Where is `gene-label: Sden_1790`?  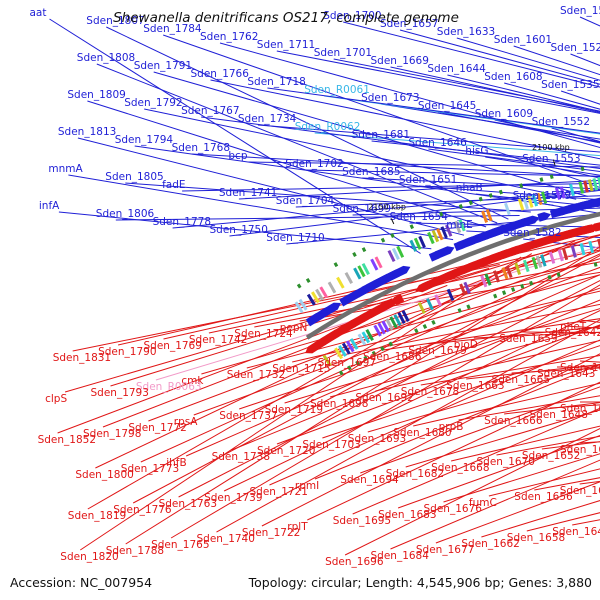
gene-label: Sden_1790 is located at coordinates (127, 352).